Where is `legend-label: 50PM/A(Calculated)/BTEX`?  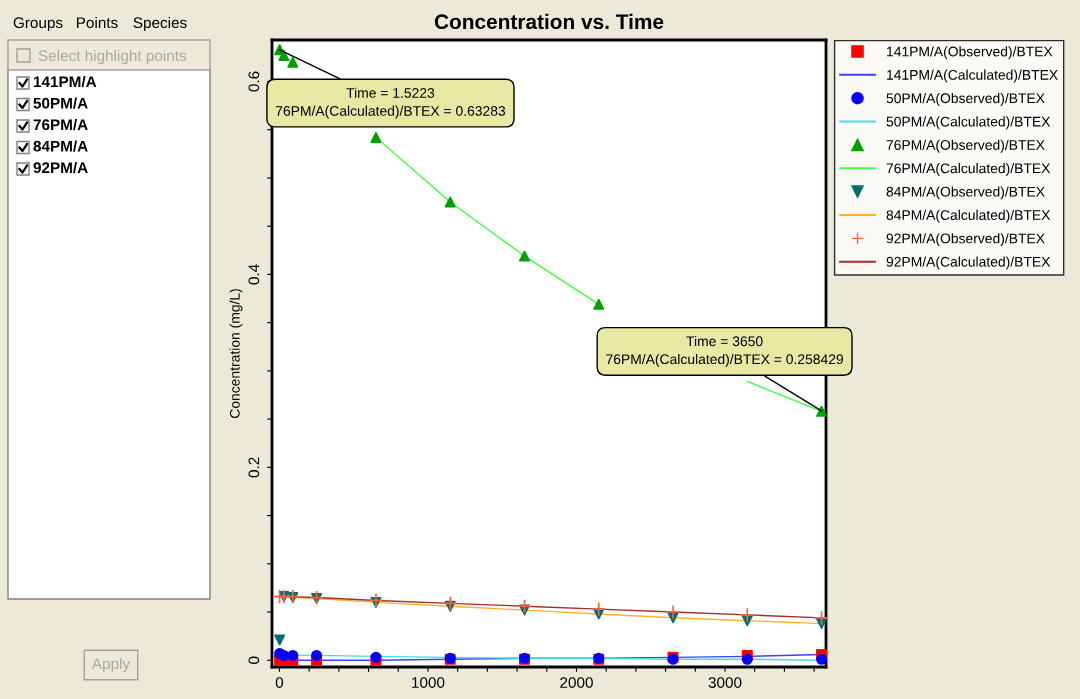 legend-label: 50PM/A(Calculated)/BTEX is located at coordinates (968, 123).